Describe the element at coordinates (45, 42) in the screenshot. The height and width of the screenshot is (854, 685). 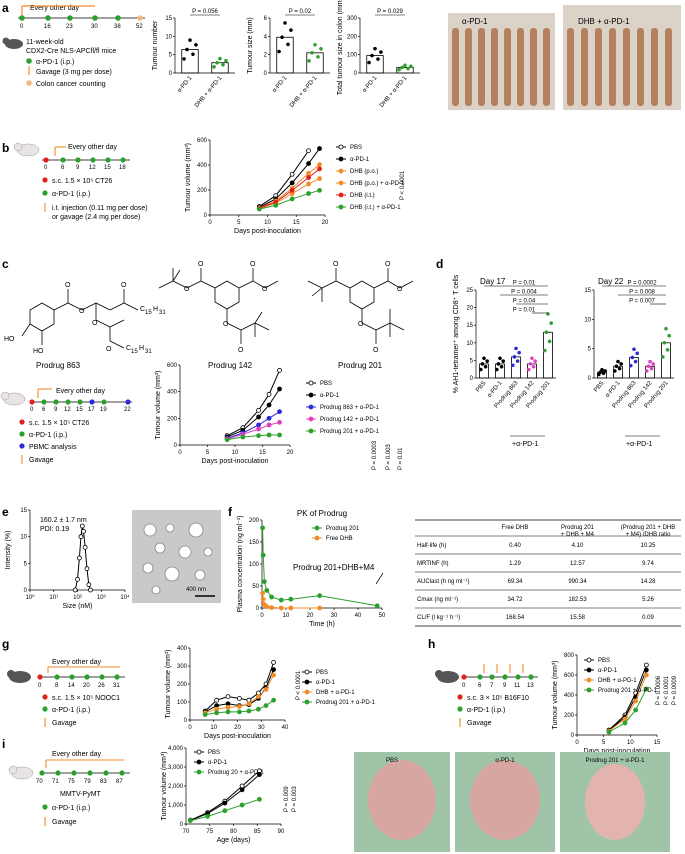
I see `mouse-age: 11-week-old` at that location.